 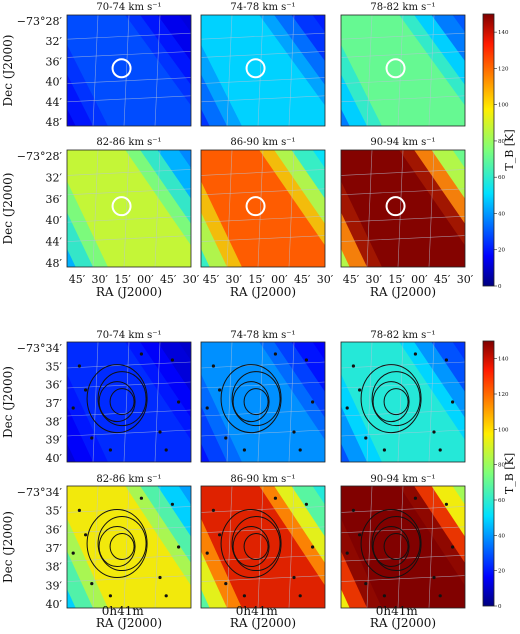 What do you see at coordinates (128, 335) in the screenshot?
I see `panel-title: 70-74 km s⁻¹` at bounding box center [128, 335].